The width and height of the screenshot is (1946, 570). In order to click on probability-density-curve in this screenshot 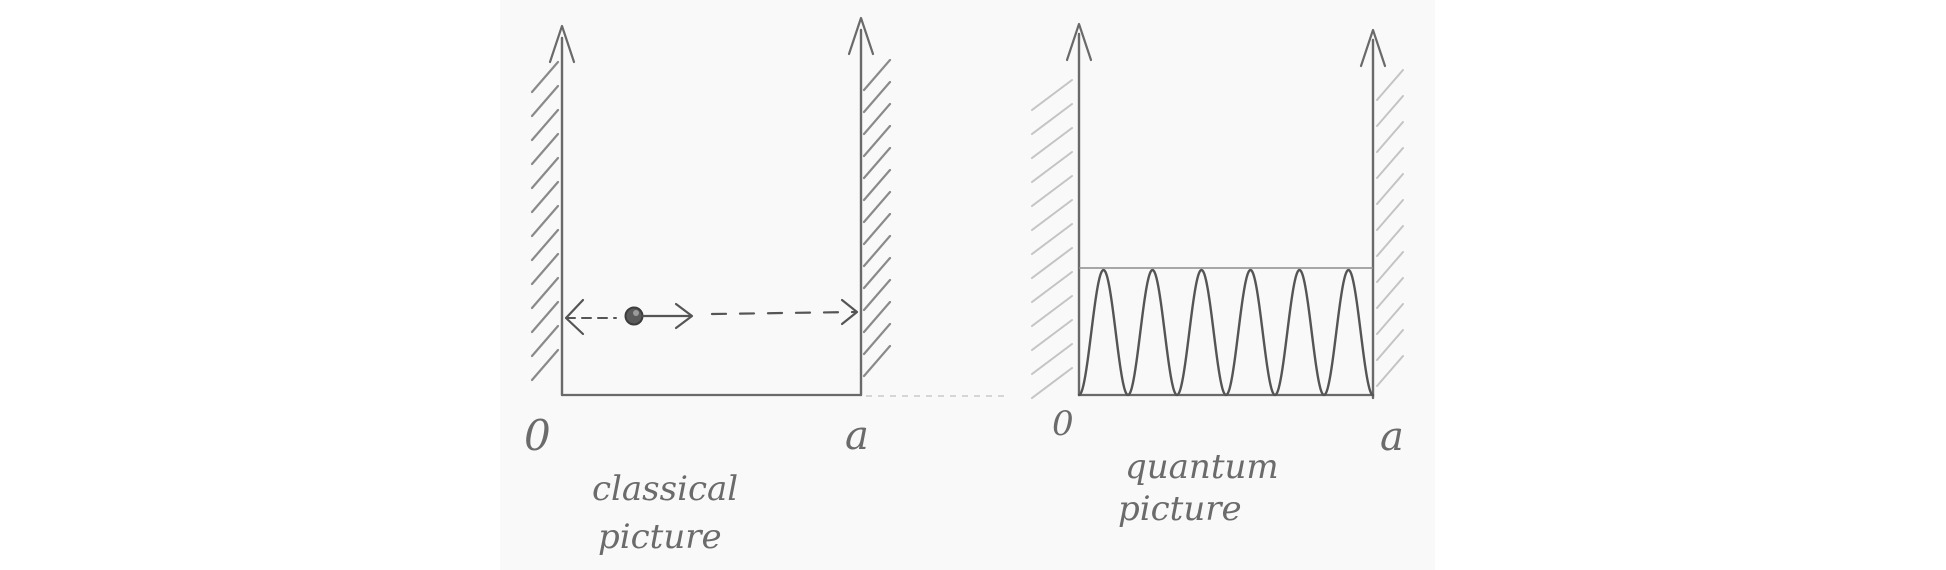, I will do `click(1226, 332)`.